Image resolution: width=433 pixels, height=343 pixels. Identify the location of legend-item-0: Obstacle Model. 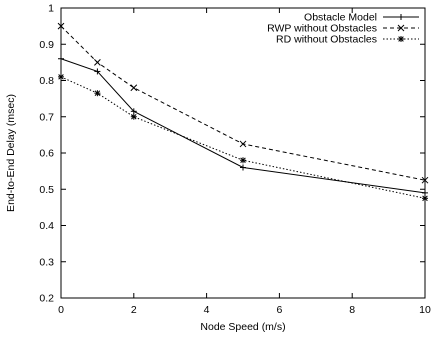
(361, 18).